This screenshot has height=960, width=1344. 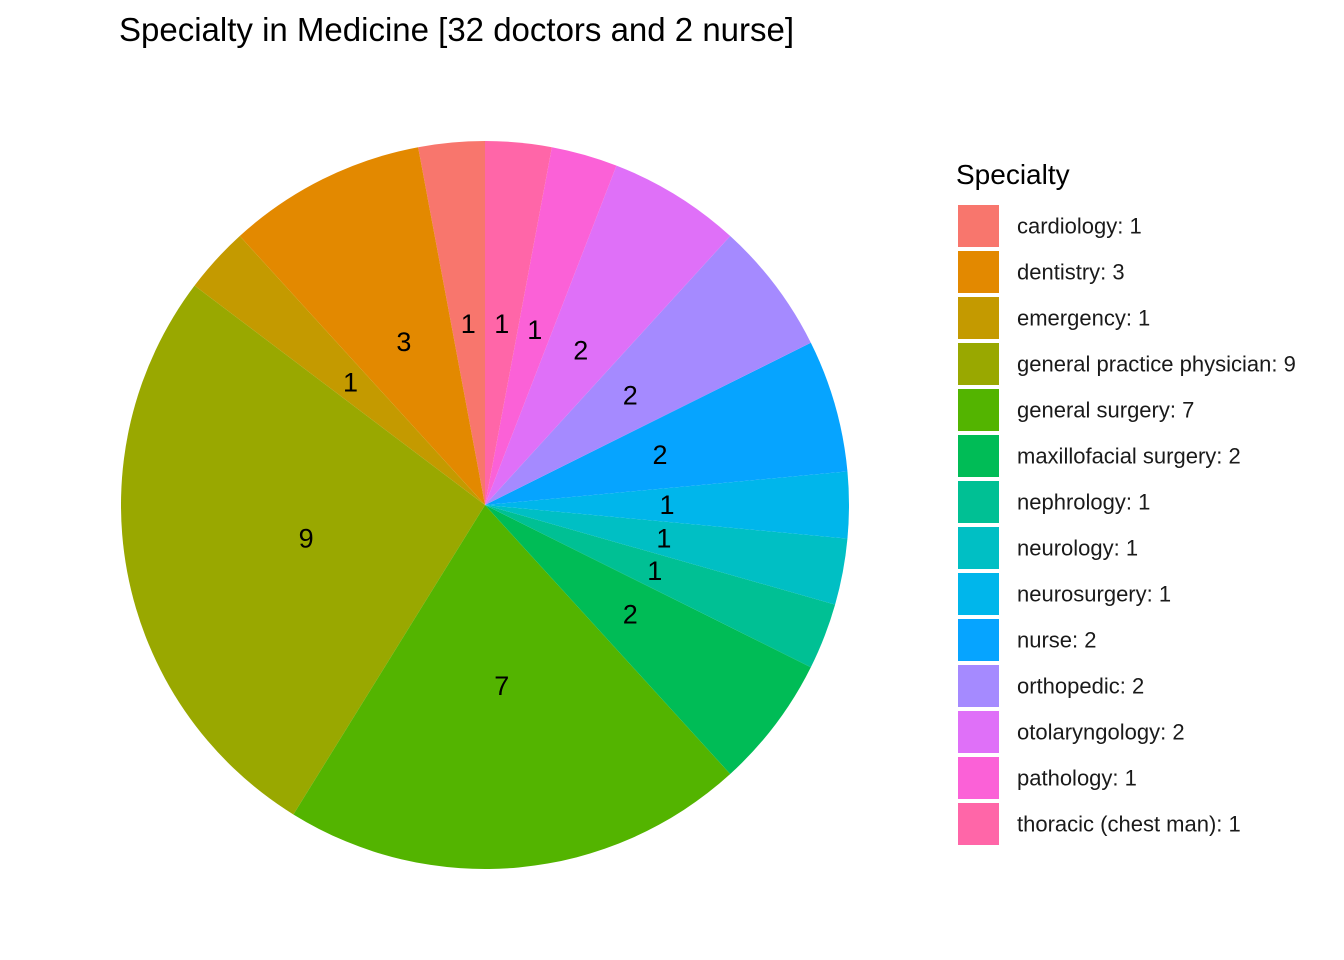 I want to click on legend-item-emergency: emergency: 1, so click(x=1054, y=318).